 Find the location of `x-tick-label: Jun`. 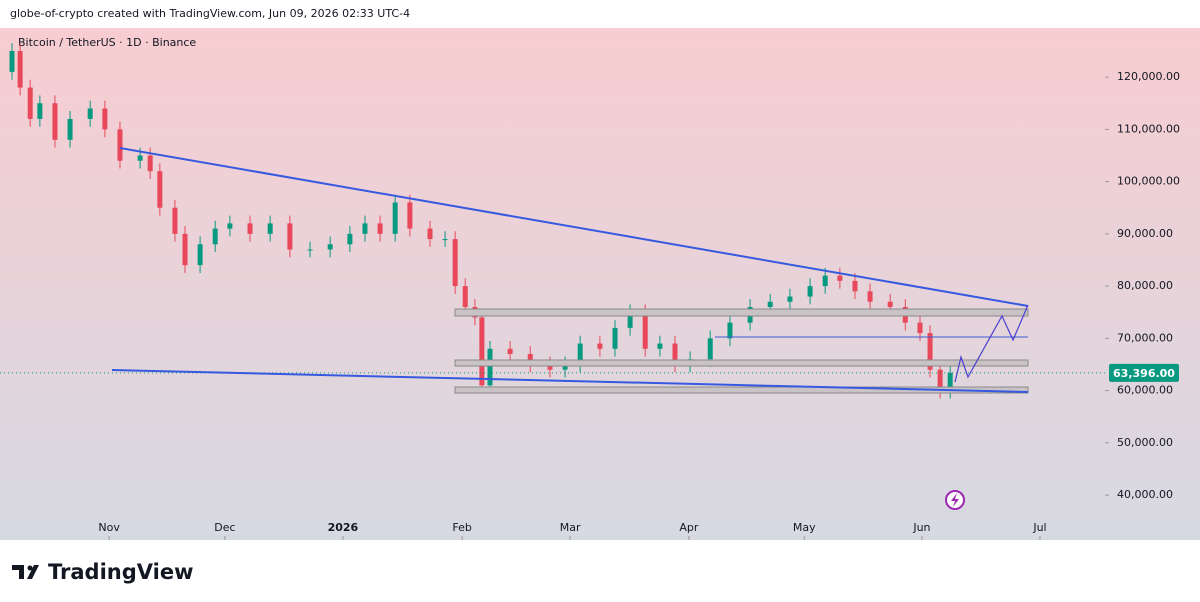

x-tick-label: Jun is located at coordinates (921, 527).